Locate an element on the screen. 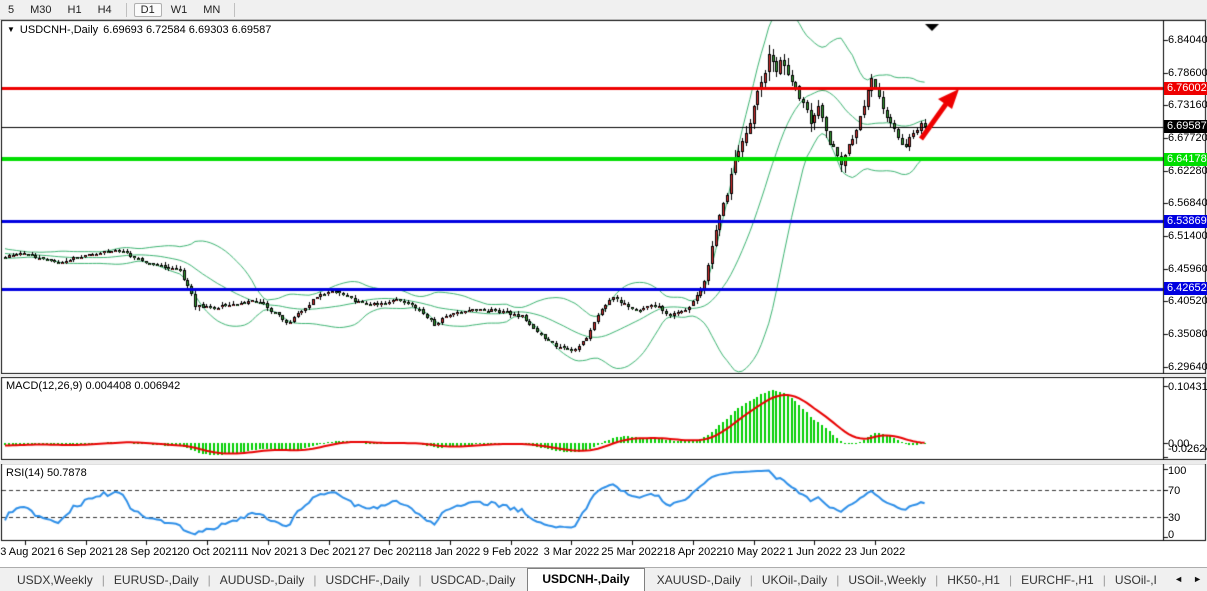 The height and width of the screenshot is (591, 1207). date-axis-label: 3 Dec 2021 is located at coordinates (328, 552).